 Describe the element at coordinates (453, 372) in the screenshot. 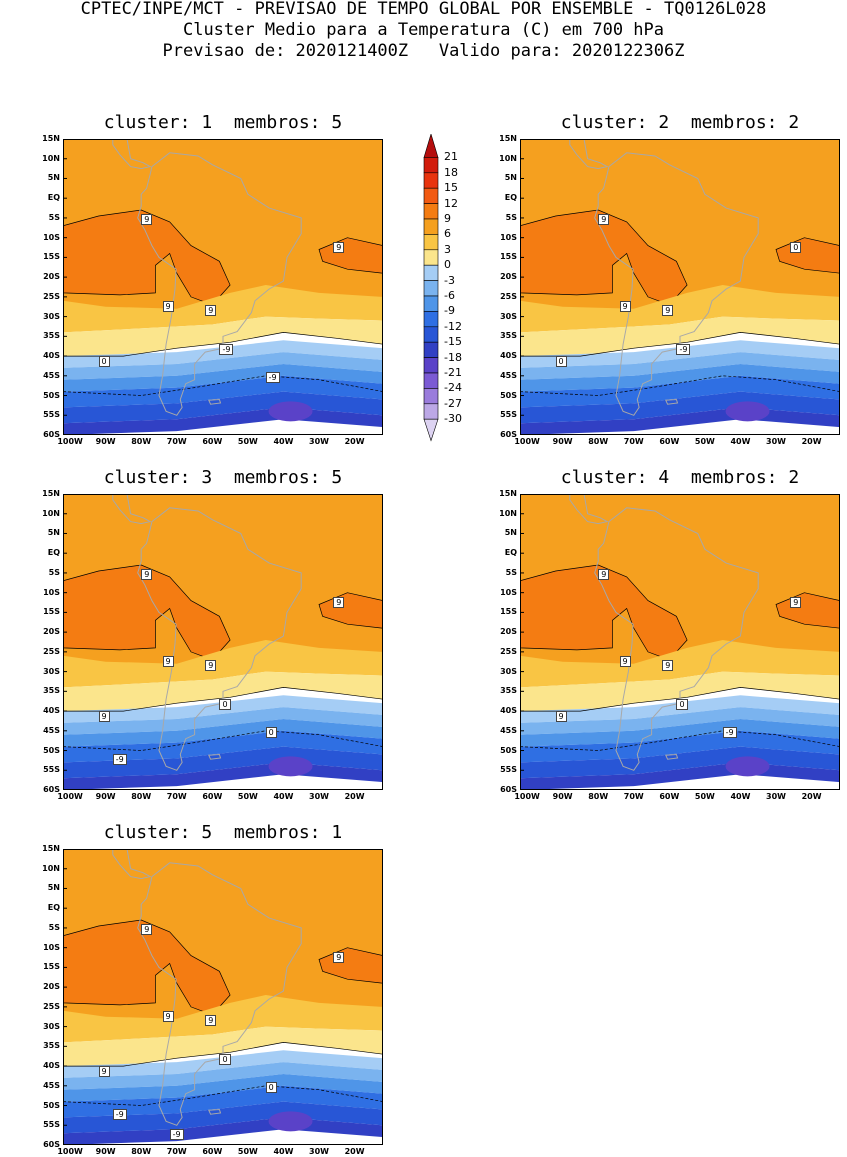

I see `colorbar-label: -21` at that location.